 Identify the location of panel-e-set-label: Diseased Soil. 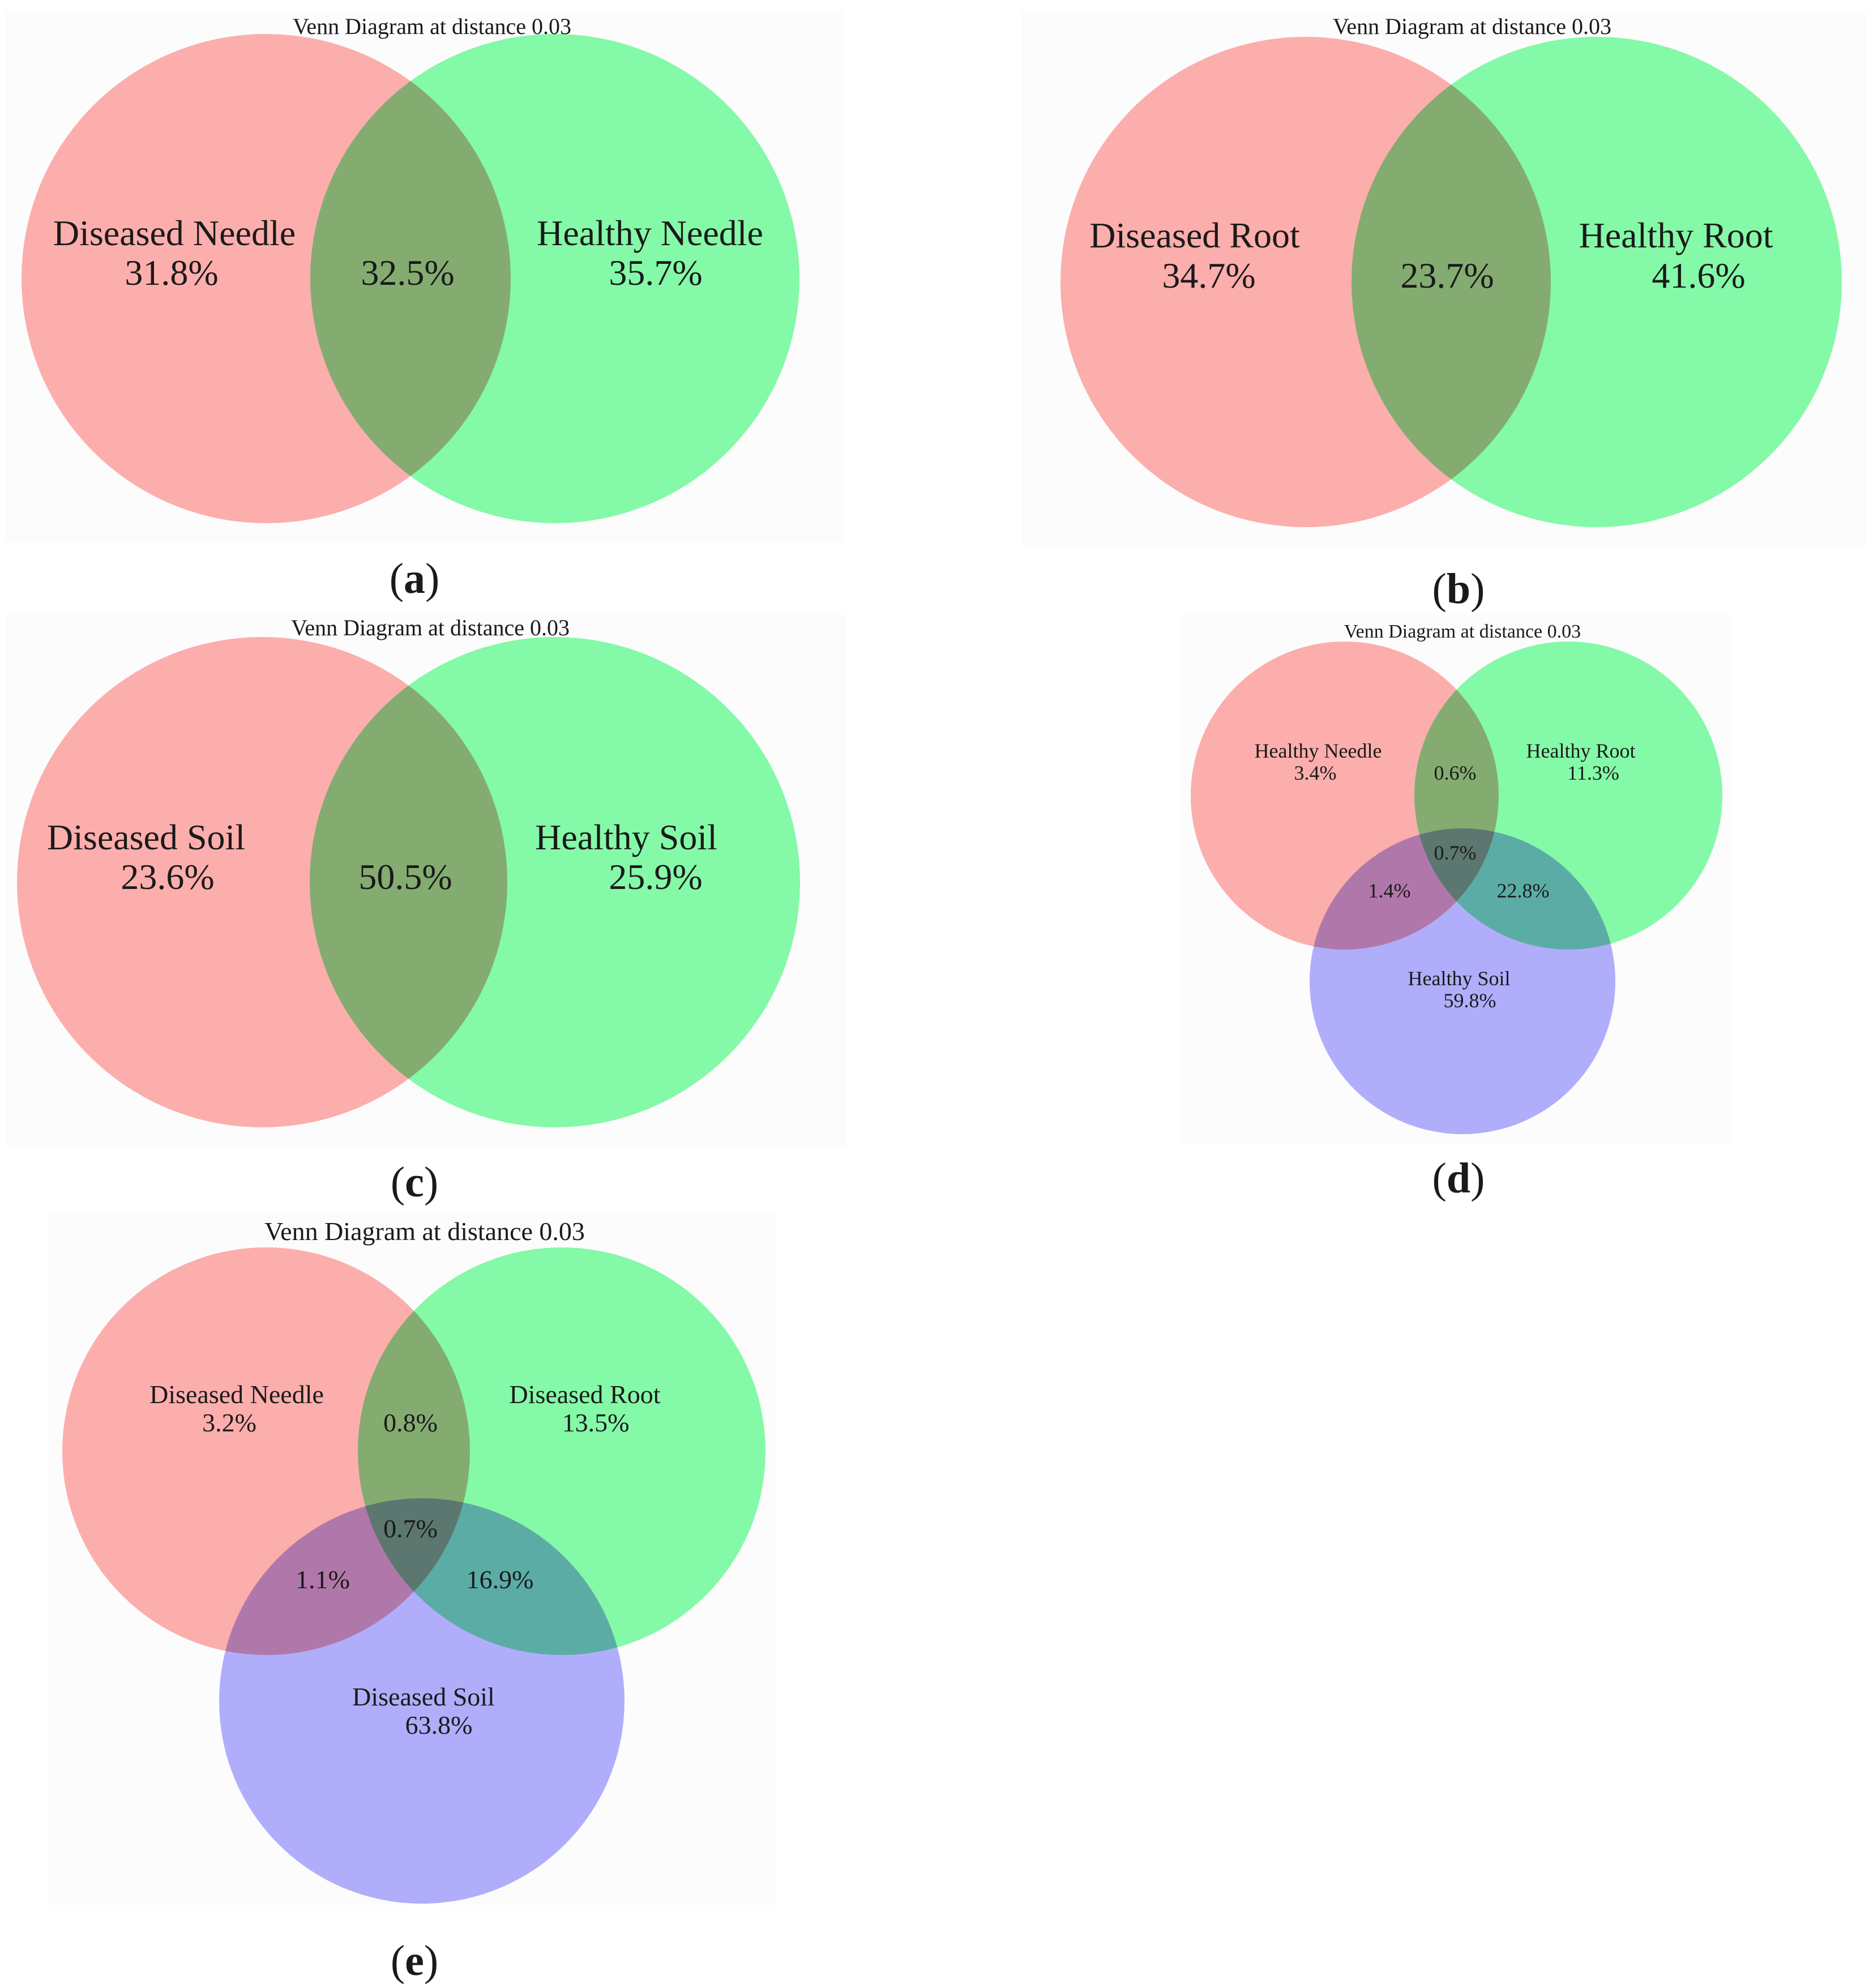
(423, 1696).